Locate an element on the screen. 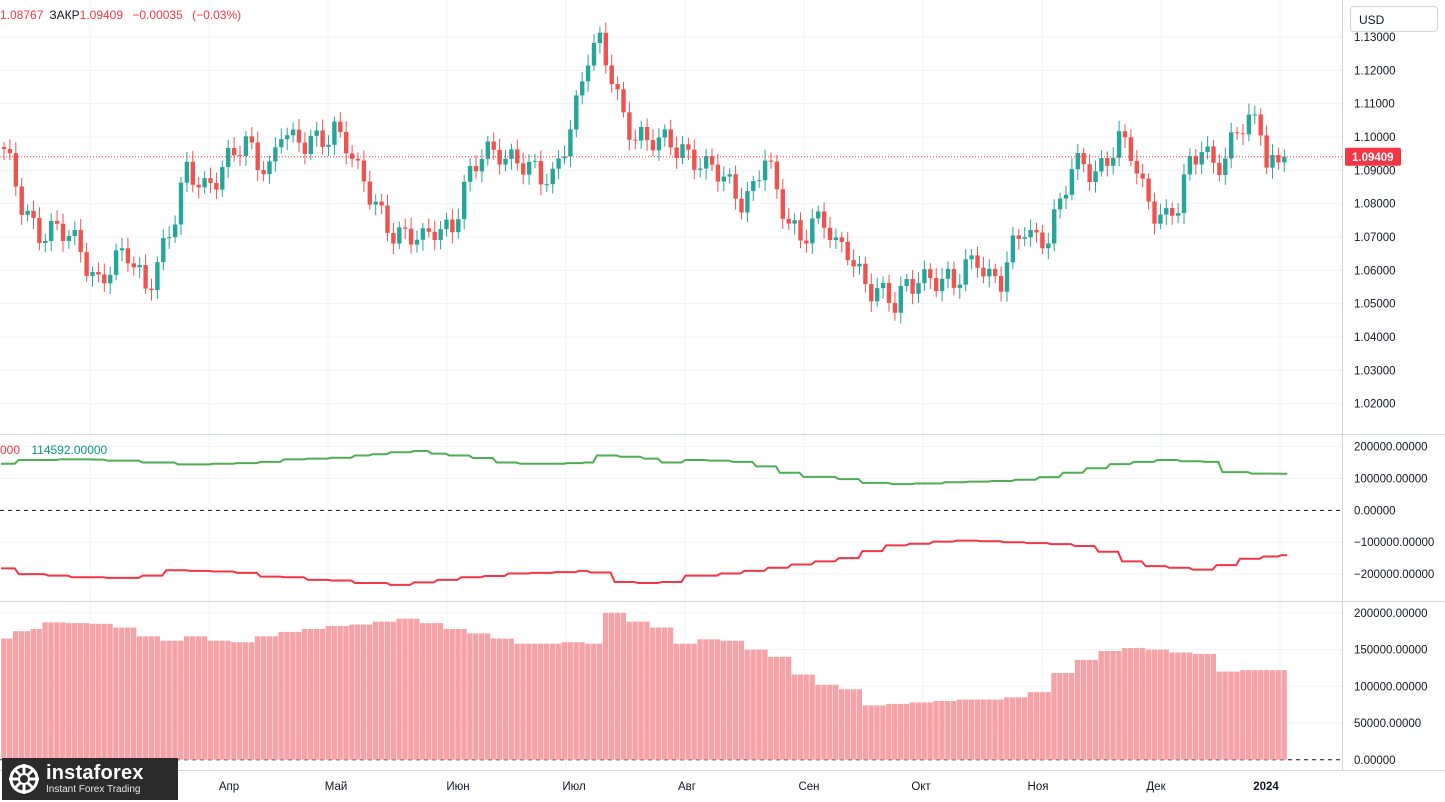 This screenshot has width=1445, height=802. volume-tick-label: 0.00000 is located at coordinates (1375, 761).